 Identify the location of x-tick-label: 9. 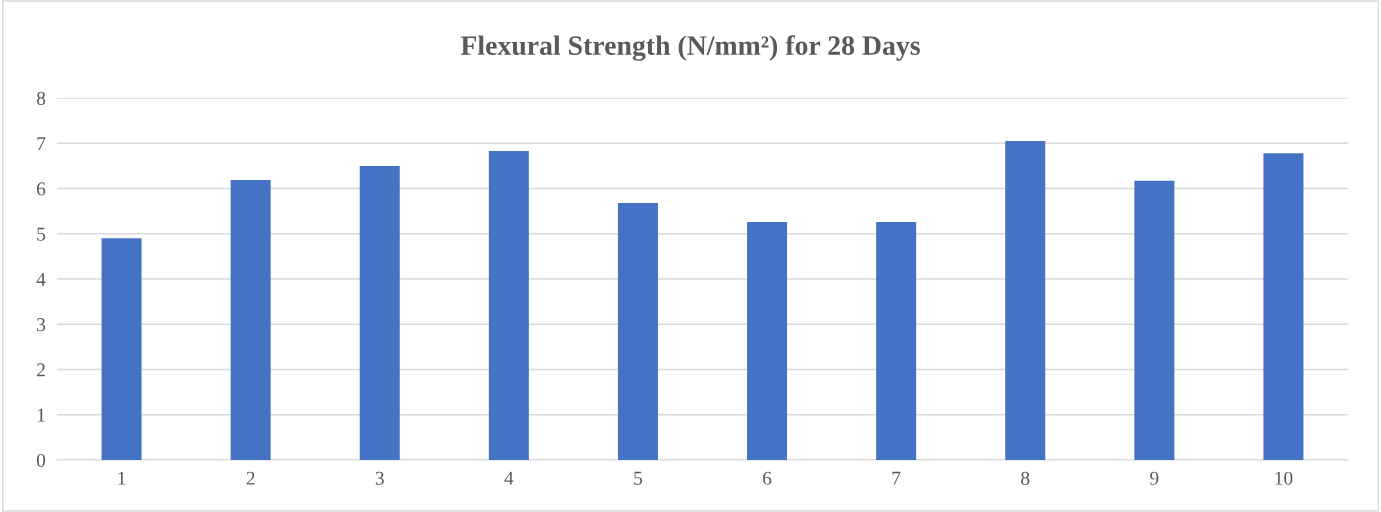
(1154, 478).